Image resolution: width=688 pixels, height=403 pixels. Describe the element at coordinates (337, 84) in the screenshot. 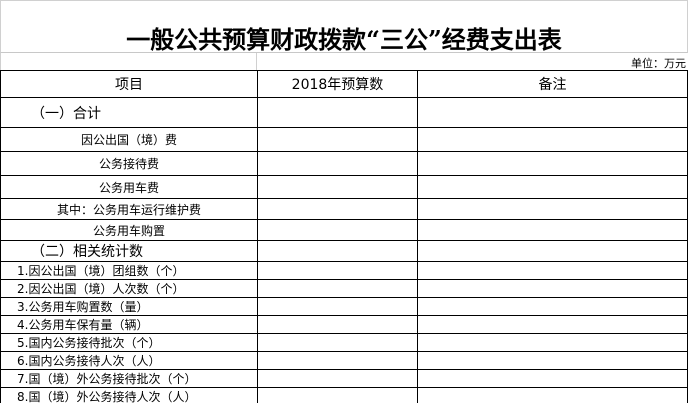

I see `header-budget: 2018年预算数` at that location.